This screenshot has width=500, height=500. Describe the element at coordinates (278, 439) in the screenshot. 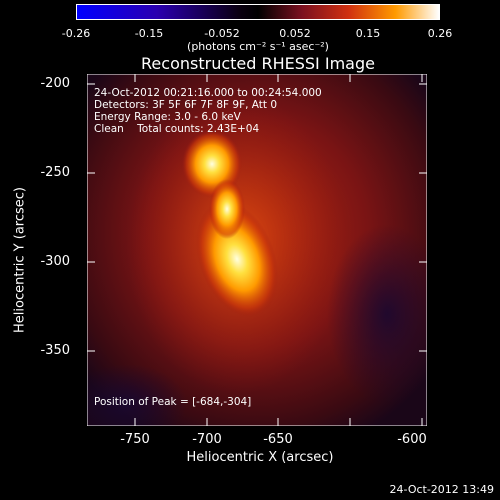

I see `x-tick-label: -650` at that location.